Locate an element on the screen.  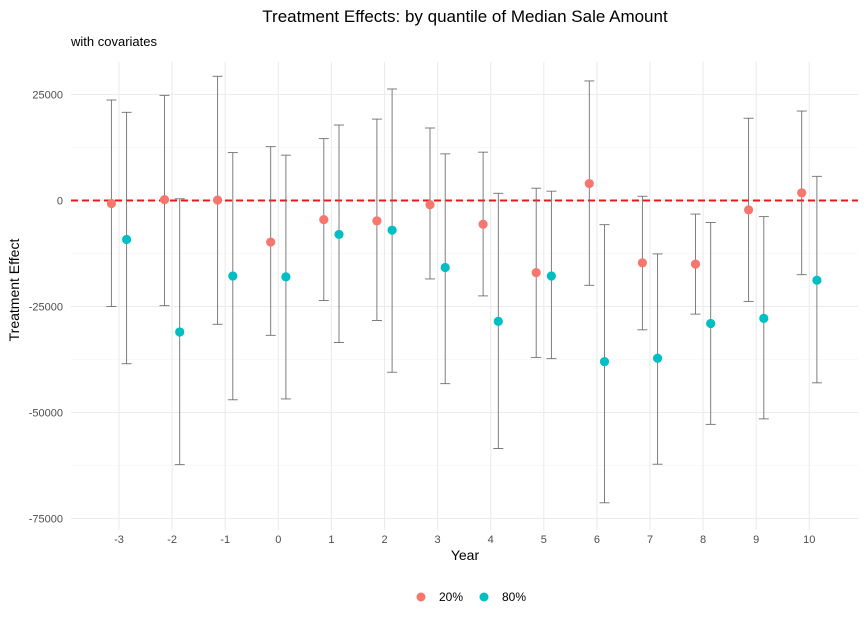
x-tick-label: 5 is located at coordinates (544, 540).